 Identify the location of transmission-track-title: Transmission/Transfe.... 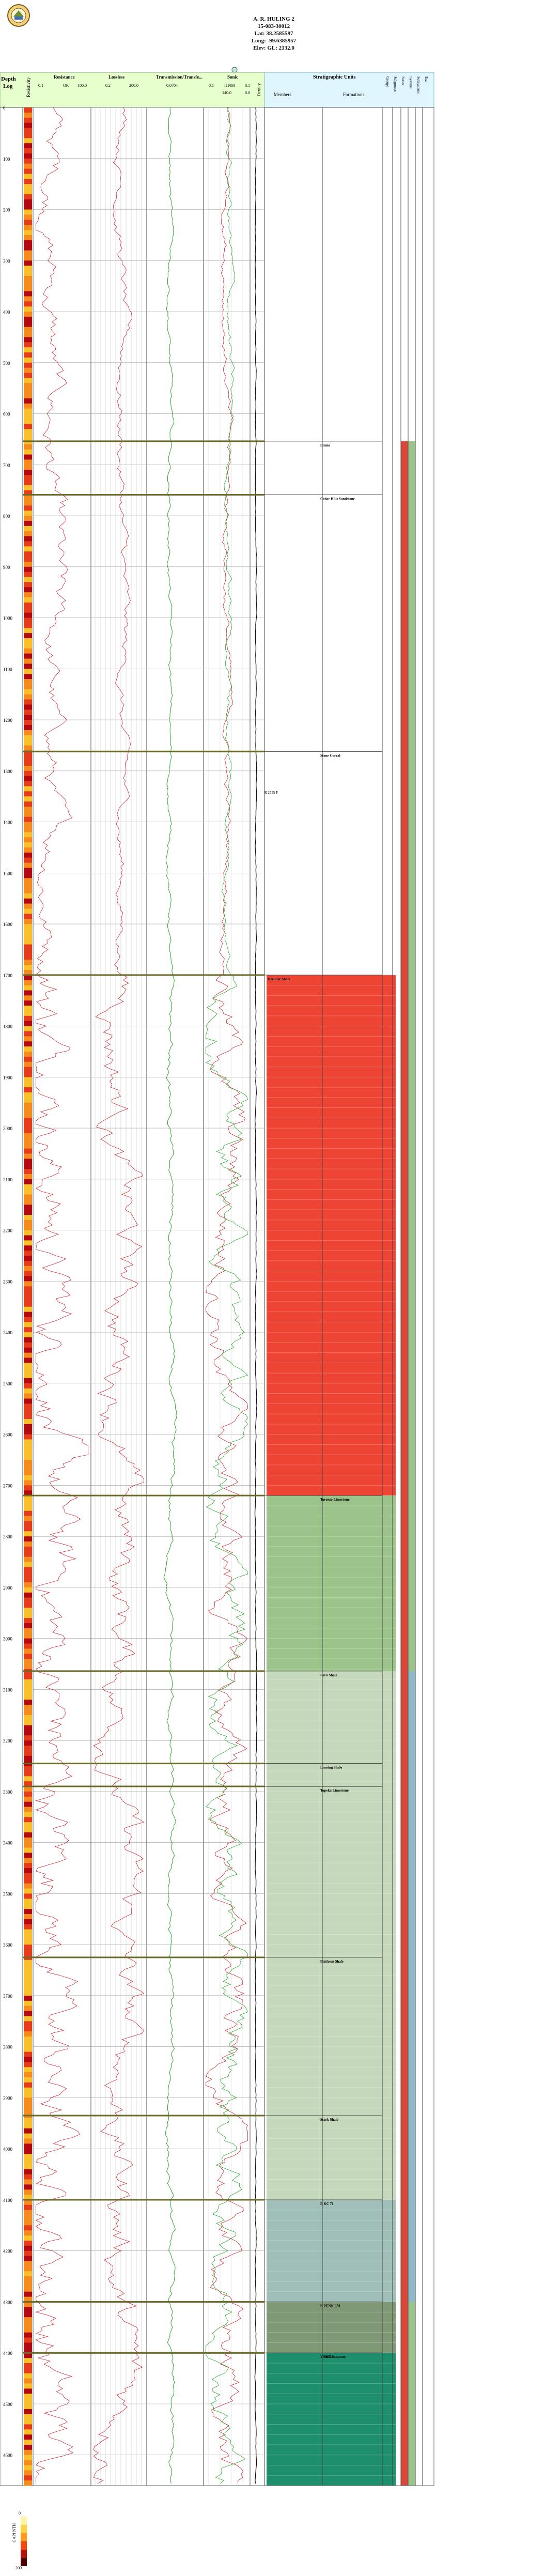
(179, 77).